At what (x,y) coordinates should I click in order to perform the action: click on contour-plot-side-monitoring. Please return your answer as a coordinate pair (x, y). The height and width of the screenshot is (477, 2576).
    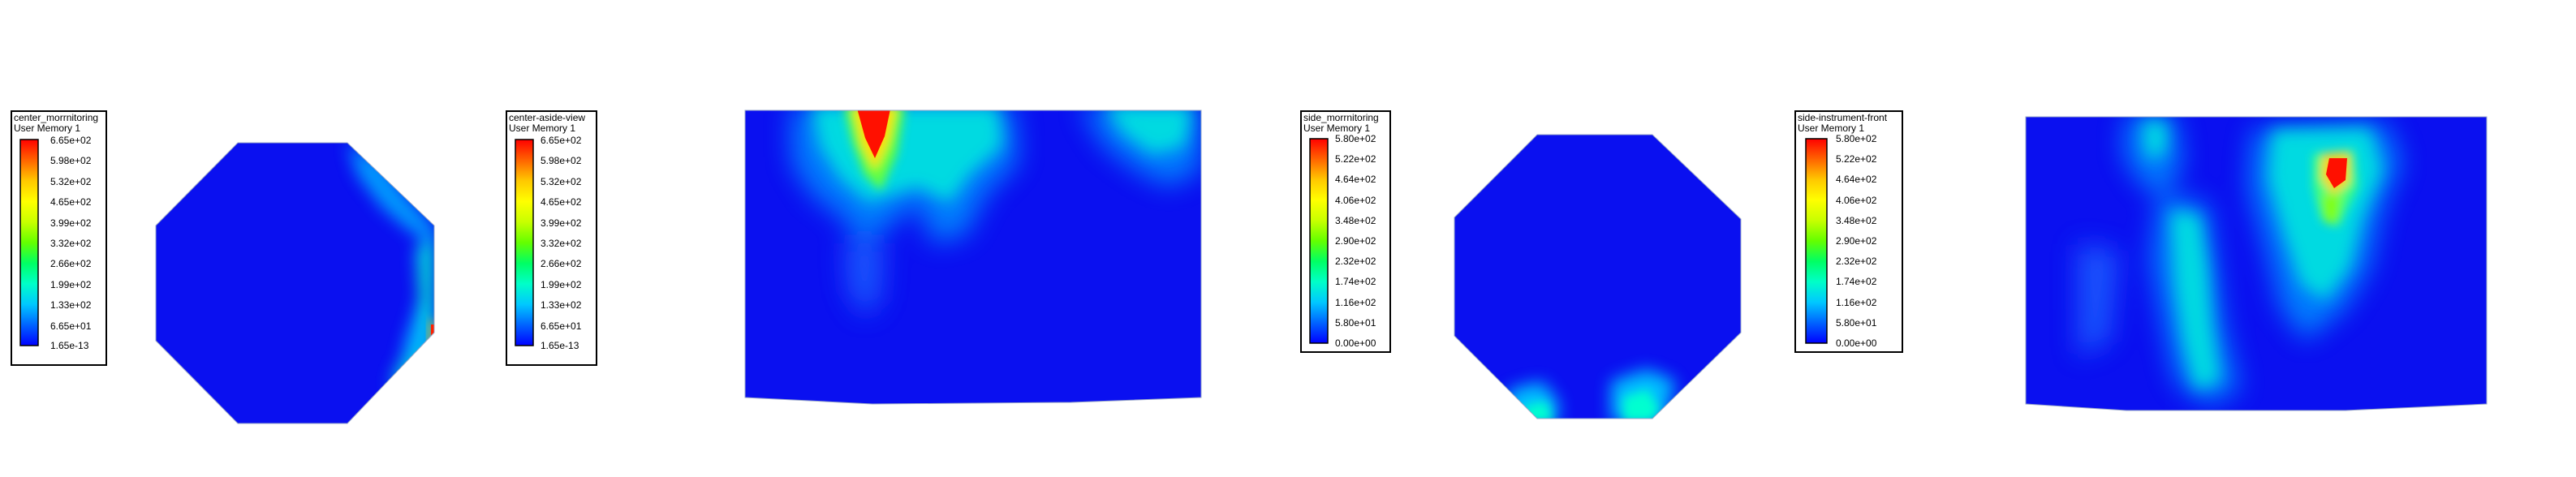
    Looking at the image, I should click on (1598, 276).